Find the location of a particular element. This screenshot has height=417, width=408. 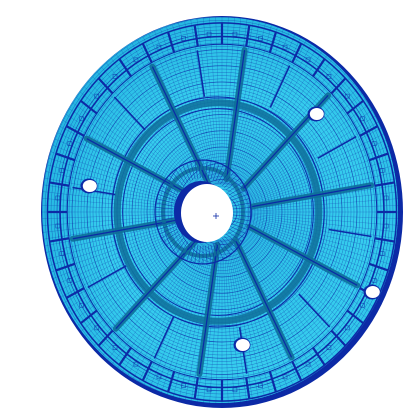

center-bore is located at coordinates (203, 212).